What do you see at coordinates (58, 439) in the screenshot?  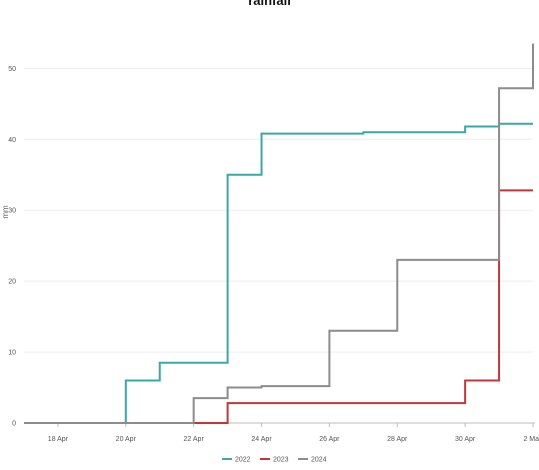 I see `x-tick-label: 18 Apr` at bounding box center [58, 439].